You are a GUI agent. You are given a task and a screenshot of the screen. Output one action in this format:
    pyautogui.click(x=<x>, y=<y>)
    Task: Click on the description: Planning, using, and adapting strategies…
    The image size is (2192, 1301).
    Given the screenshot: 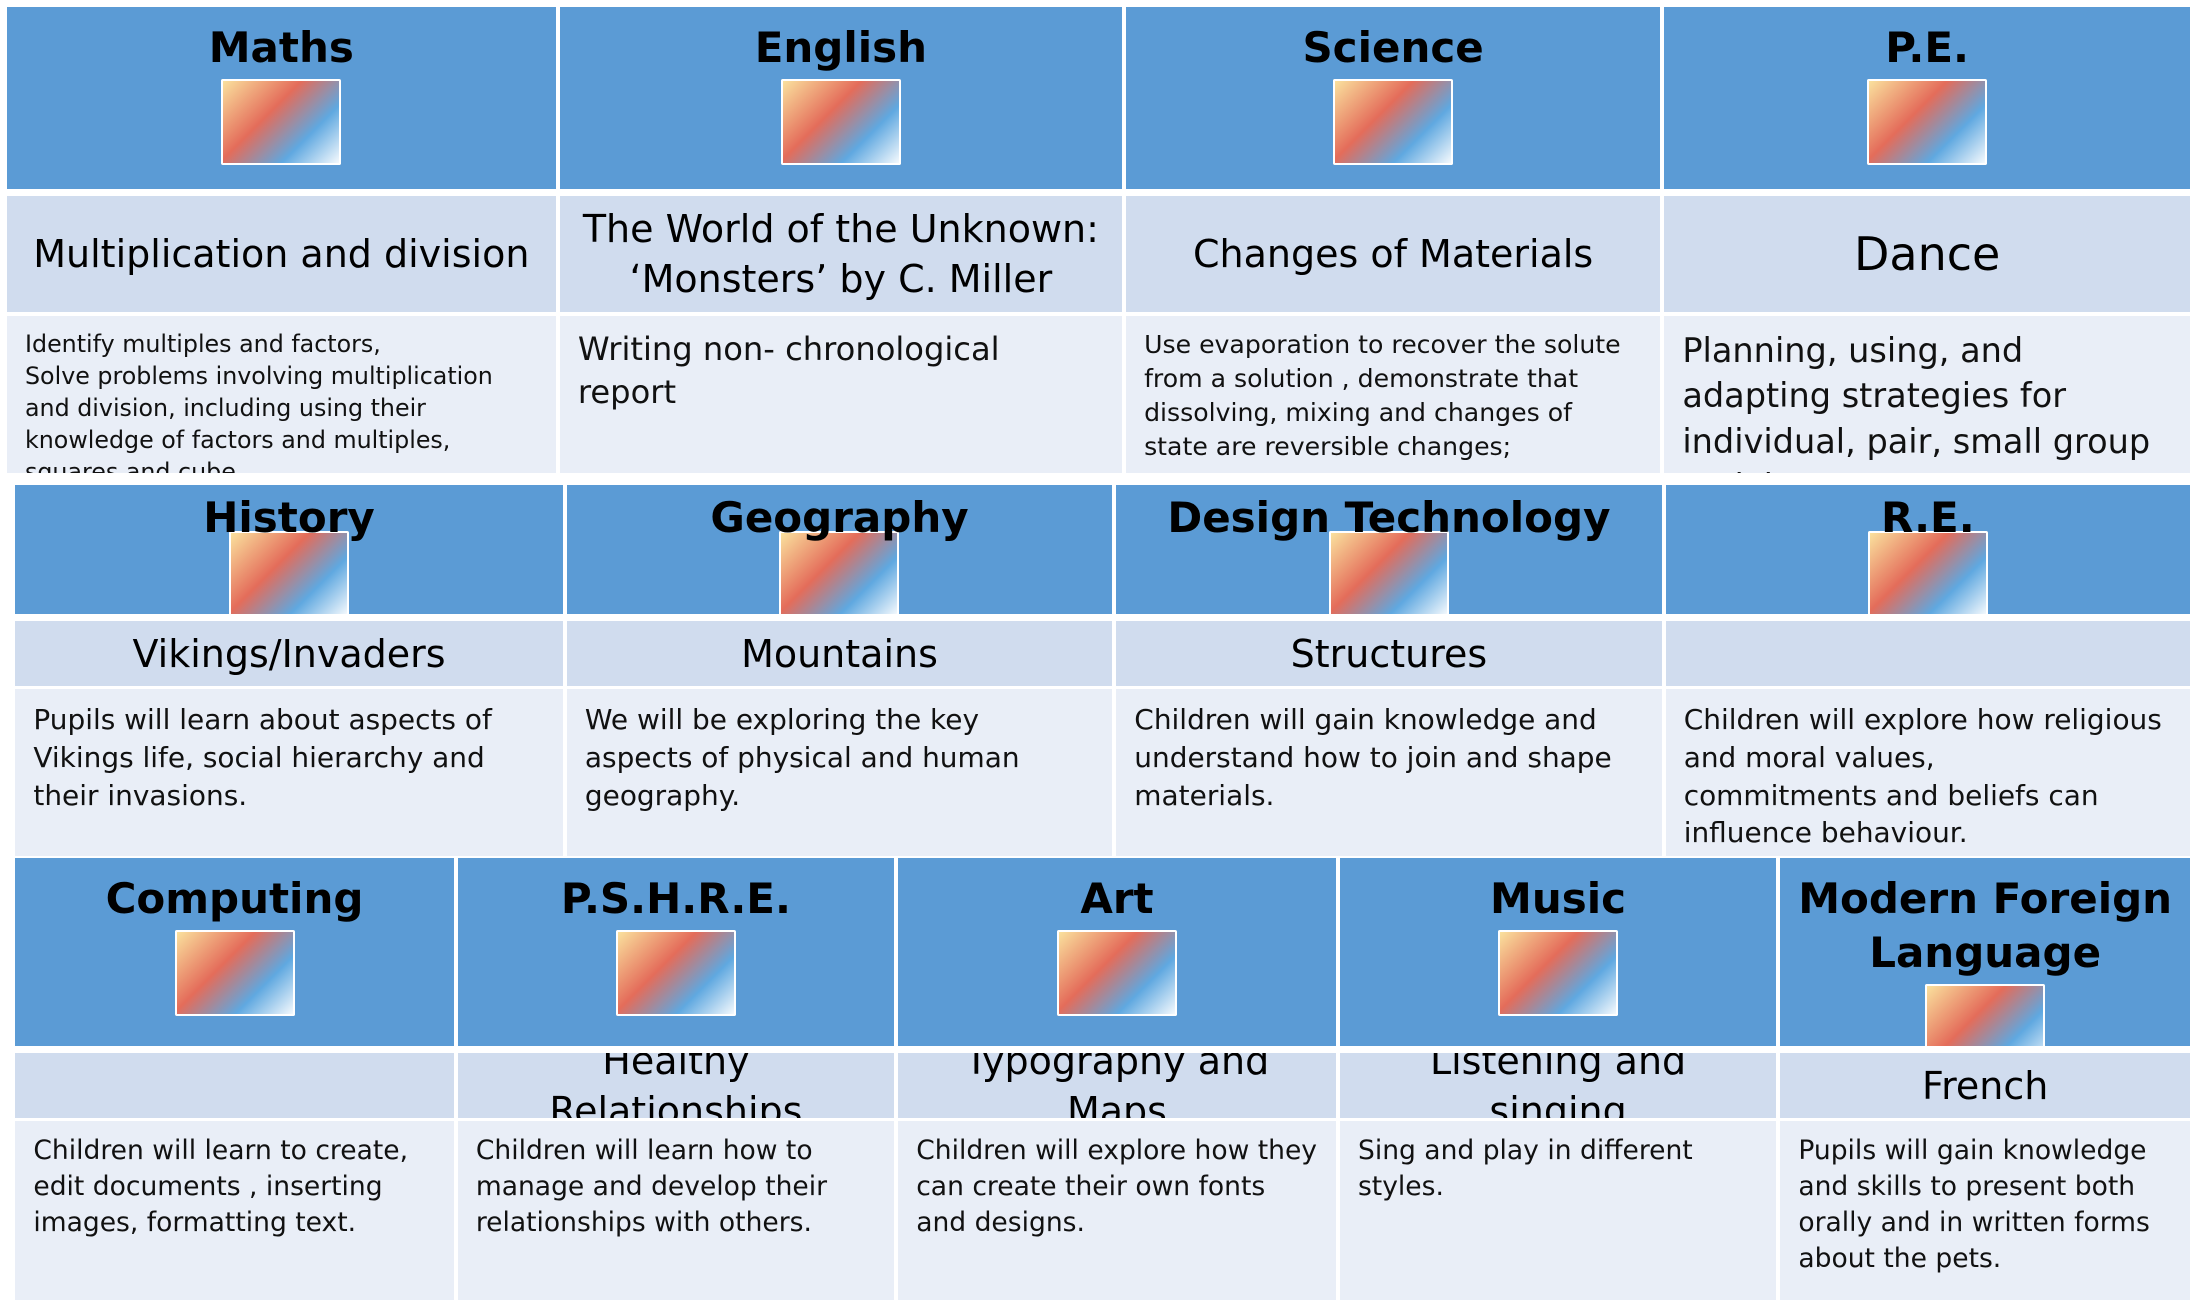 What is the action you would take?
    pyautogui.click(x=1916, y=401)
    